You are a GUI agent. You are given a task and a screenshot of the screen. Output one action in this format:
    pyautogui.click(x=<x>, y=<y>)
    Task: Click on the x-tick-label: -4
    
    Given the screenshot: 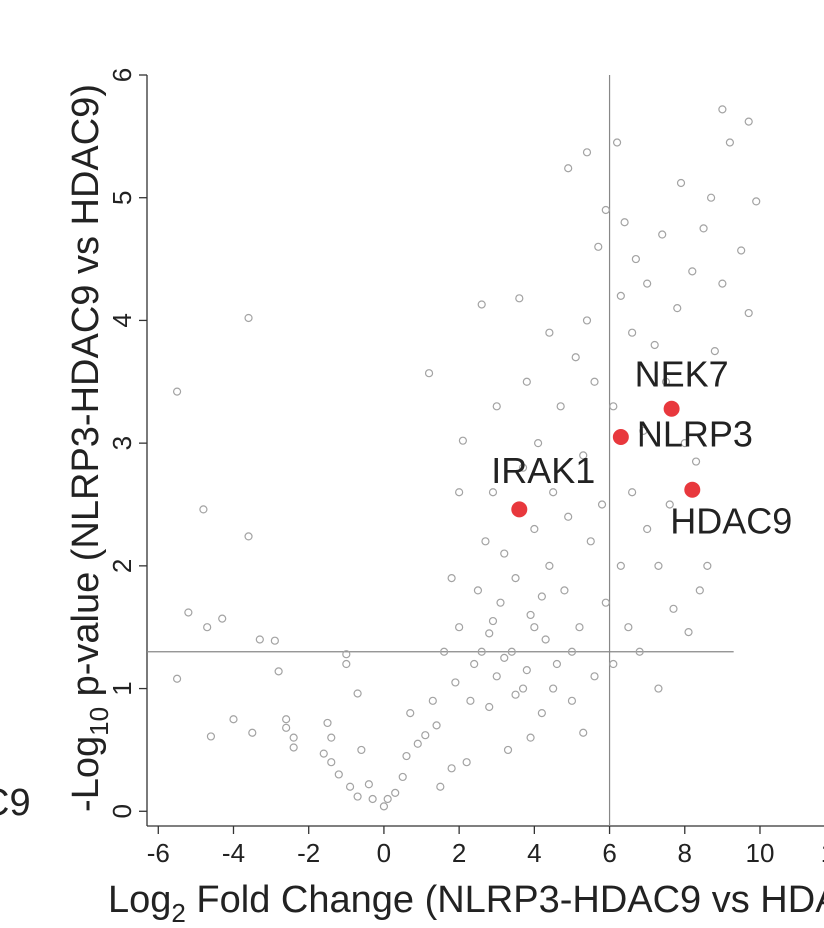 What is the action you would take?
    pyautogui.click(x=233, y=853)
    